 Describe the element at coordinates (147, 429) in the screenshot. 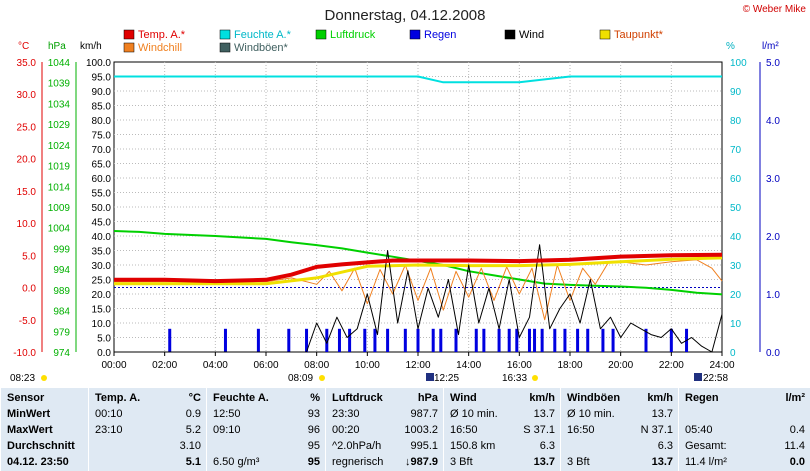

I see `table-column: Temp. A. °C 00:10 0.9 23:10 5.2 3.10 5.1` at that location.